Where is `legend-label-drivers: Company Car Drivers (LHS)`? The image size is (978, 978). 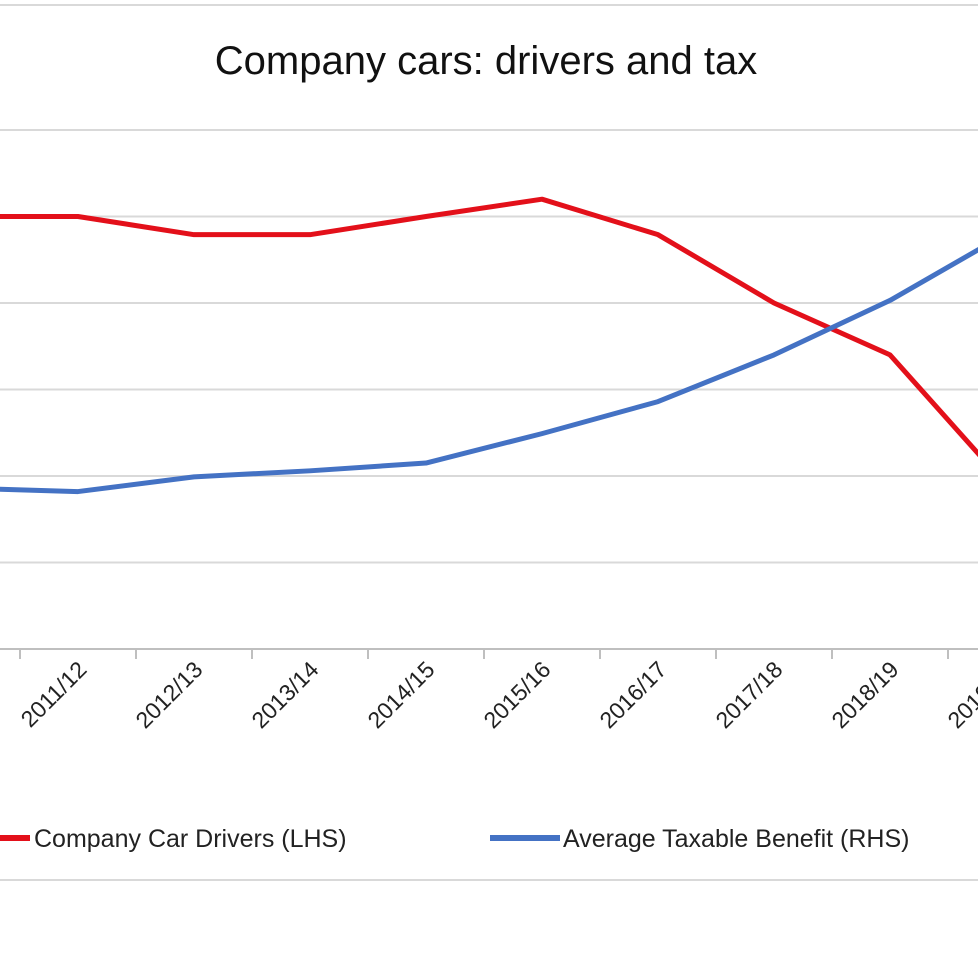
legend-label-drivers: Company Car Drivers (LHS) is located at coordinates (190, 839).